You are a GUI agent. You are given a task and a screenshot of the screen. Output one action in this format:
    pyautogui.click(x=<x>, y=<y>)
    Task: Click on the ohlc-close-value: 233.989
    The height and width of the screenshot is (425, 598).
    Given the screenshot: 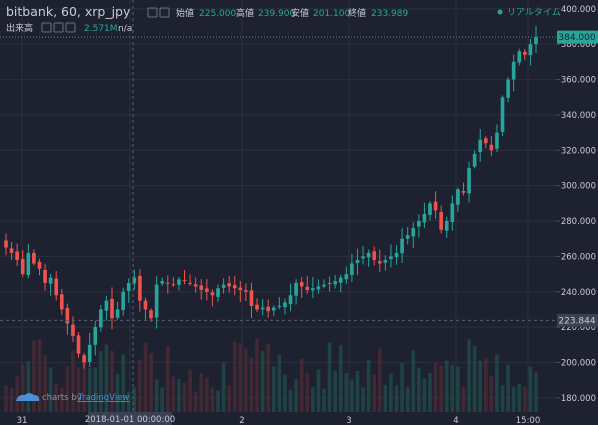 What is the action you would take?
    pyautogui.click(x=389, y=14)
    